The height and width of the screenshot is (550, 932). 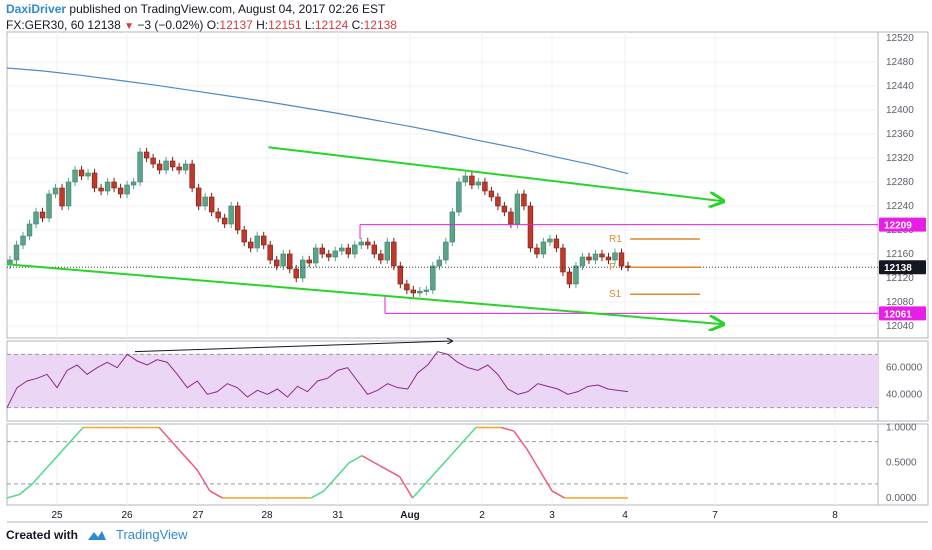 What do you see at coordinates (442, 381) in the screenshot?
I see `rsi-band` at bounding box center [442, 381].